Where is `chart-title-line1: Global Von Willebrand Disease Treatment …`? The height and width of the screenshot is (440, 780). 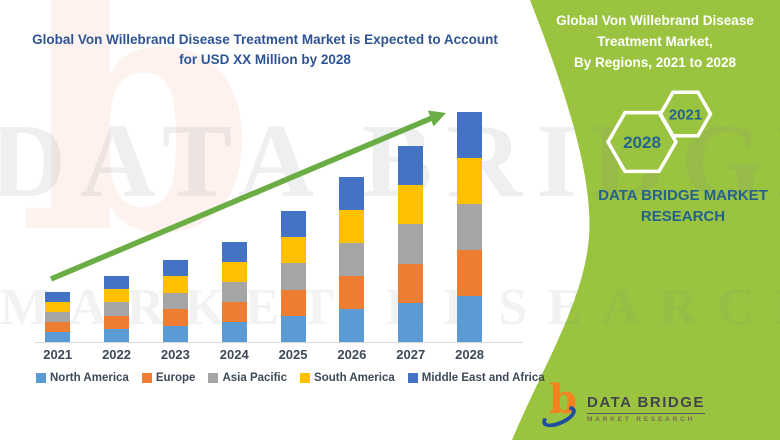
chart-title-line1: Global Von Willebrand Disease Treatment … is located at coordinates (265, 39).